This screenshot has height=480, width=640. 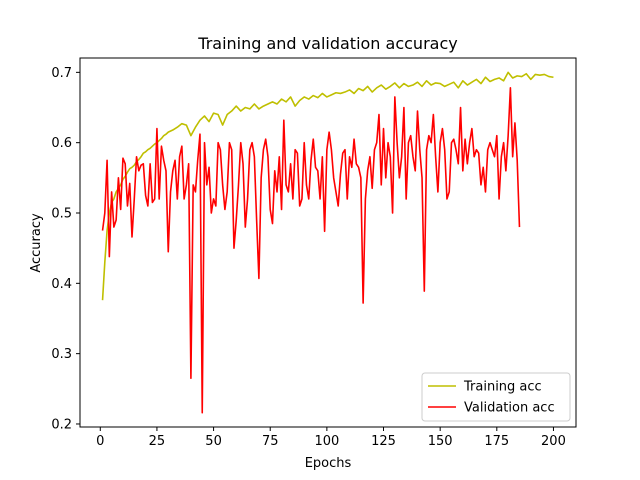 What do you see at coordinates (328, 463) in the screenshot?
I see `x-axis-label: Epochs` at bounding box center [328, 463].